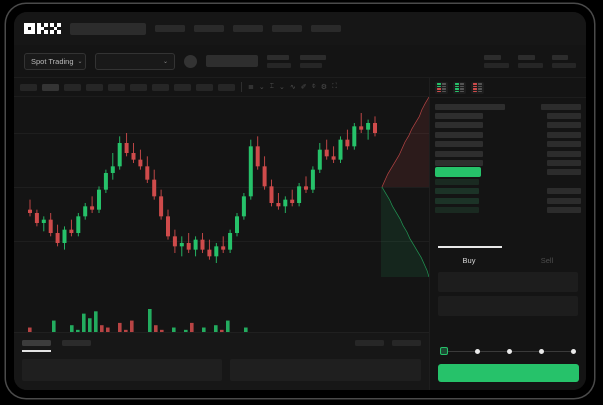 The image size is (603, 405). What do you see at coordinates (325, 370) in the screenshot?
I see `orders-content-right` at bounding box center [325, 370].